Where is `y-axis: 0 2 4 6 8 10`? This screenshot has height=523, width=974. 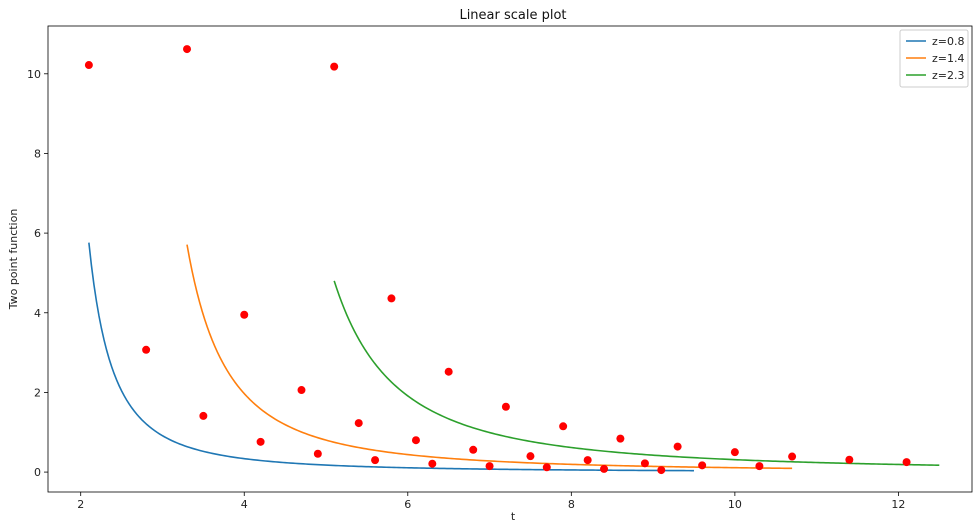
y-axis: 0 2 4 6 8 10 is located at coordinates (37, 273).